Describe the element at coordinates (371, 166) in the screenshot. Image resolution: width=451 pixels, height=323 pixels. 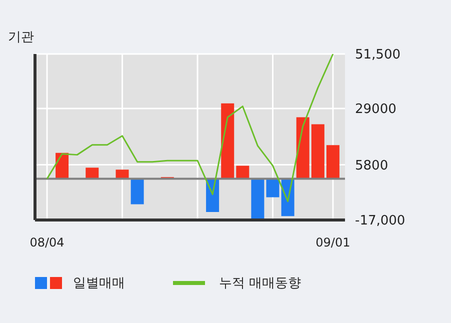
I see `y-tick-label: 5800` at that location.